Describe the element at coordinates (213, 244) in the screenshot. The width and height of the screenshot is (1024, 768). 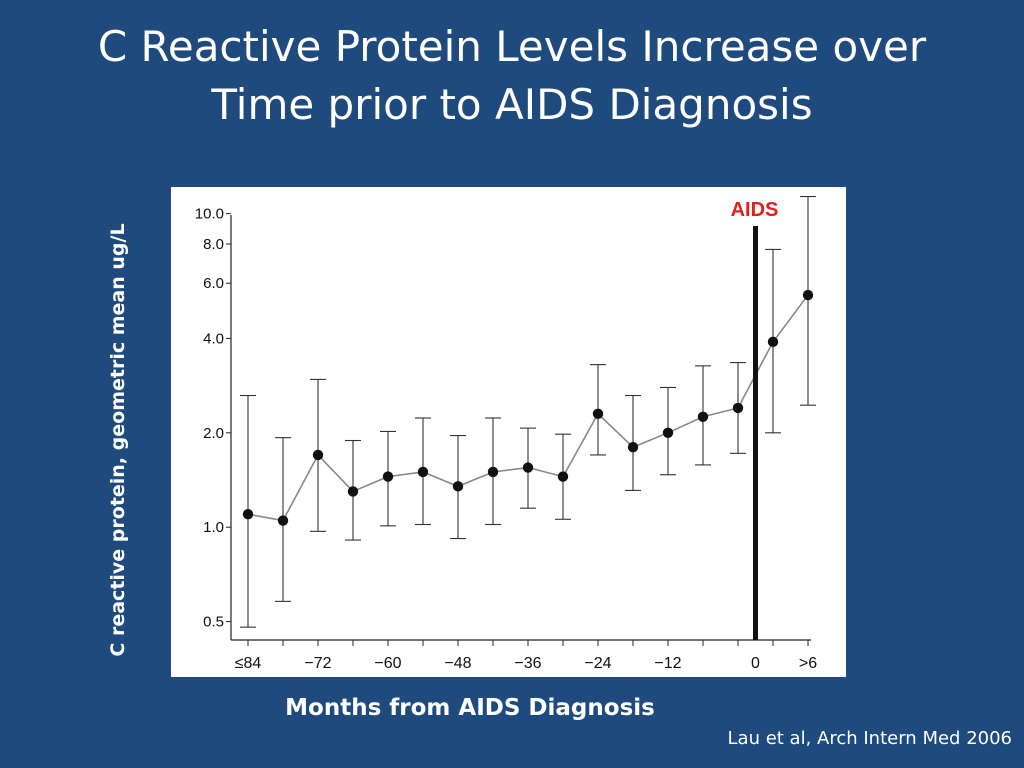
I see `y-tick-label: 8.0` at that location.